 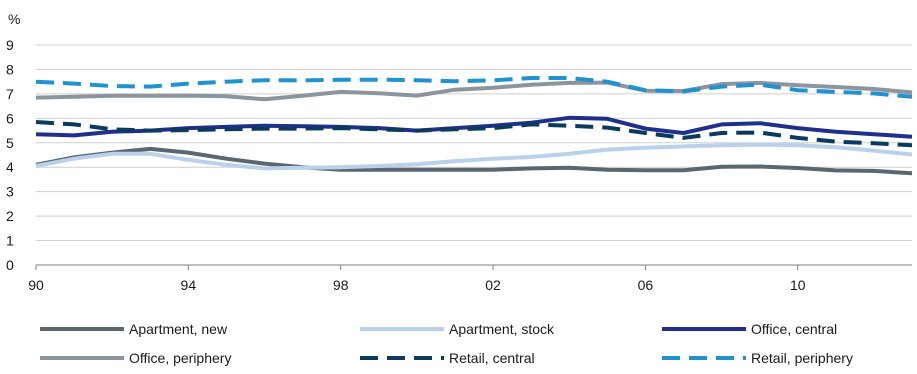 I want to click on y-tick-label: 8, so click(x=10, y=69).